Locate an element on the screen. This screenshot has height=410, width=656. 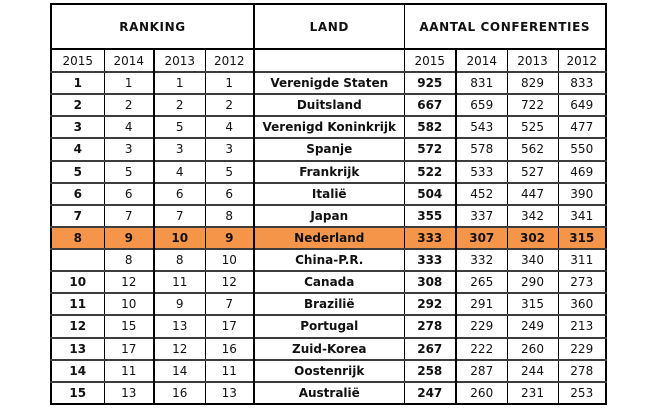
conference-count-cell-2015: 258 is located at coordinates (430, 370).